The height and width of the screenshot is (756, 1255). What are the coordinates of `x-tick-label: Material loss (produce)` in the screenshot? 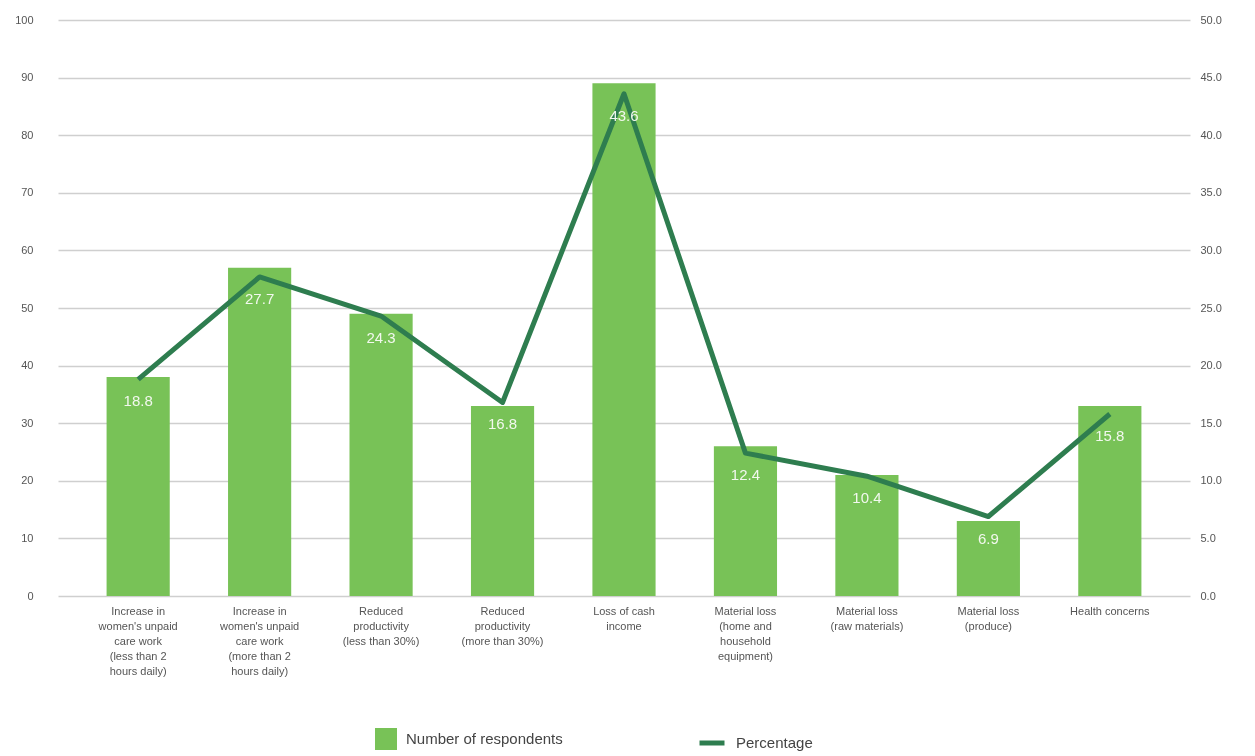 It's located at (988, 618).